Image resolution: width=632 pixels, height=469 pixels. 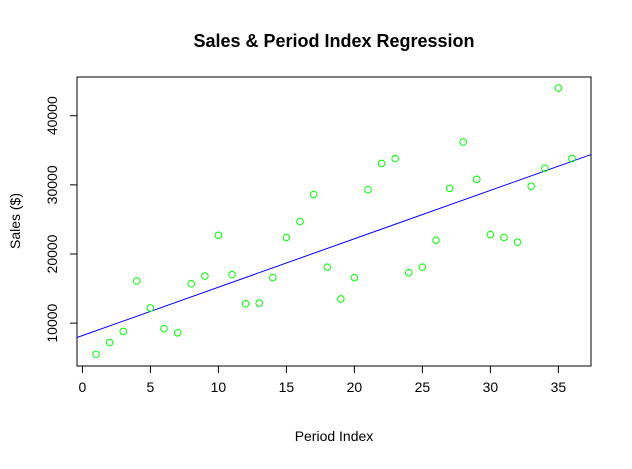 I want to click on x-tick-label: 5, so click(x=151, y=387).